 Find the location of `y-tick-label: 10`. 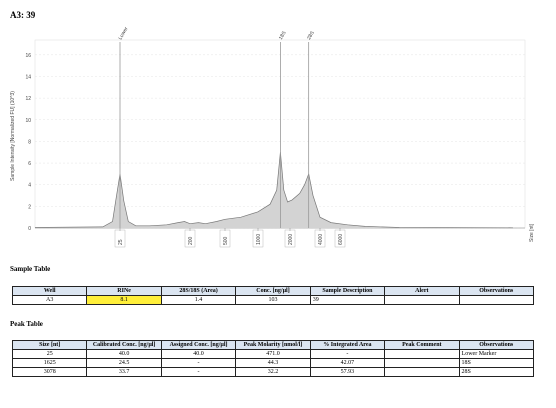

y-tick-label: 10 is located at coordinates (28, 121).